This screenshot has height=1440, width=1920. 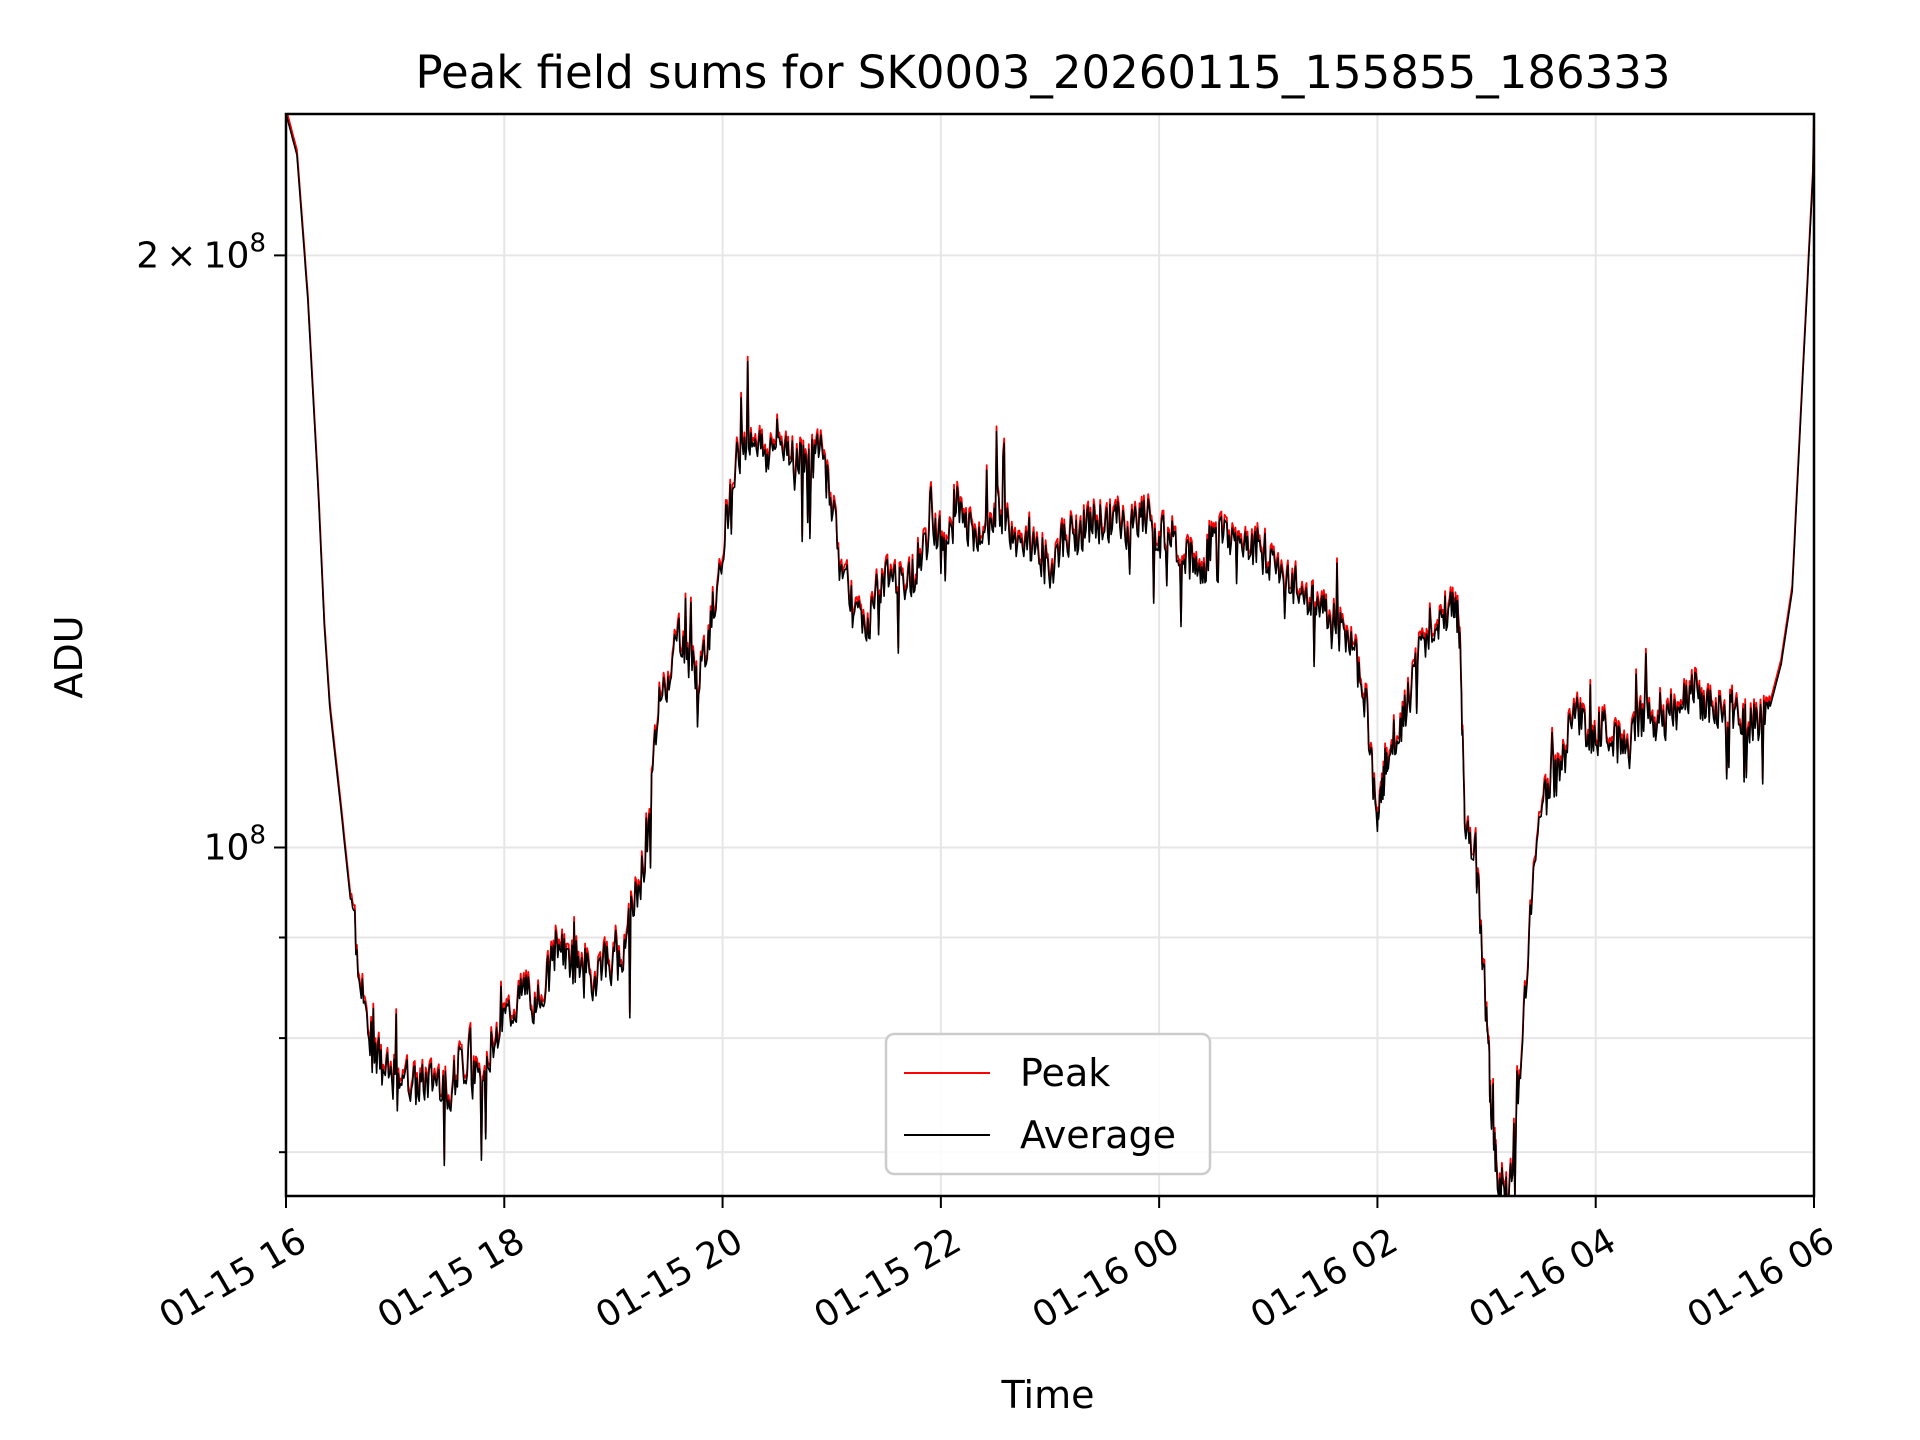 I want to click on x-axis-label: Time, so click(x=1048, y=1395).